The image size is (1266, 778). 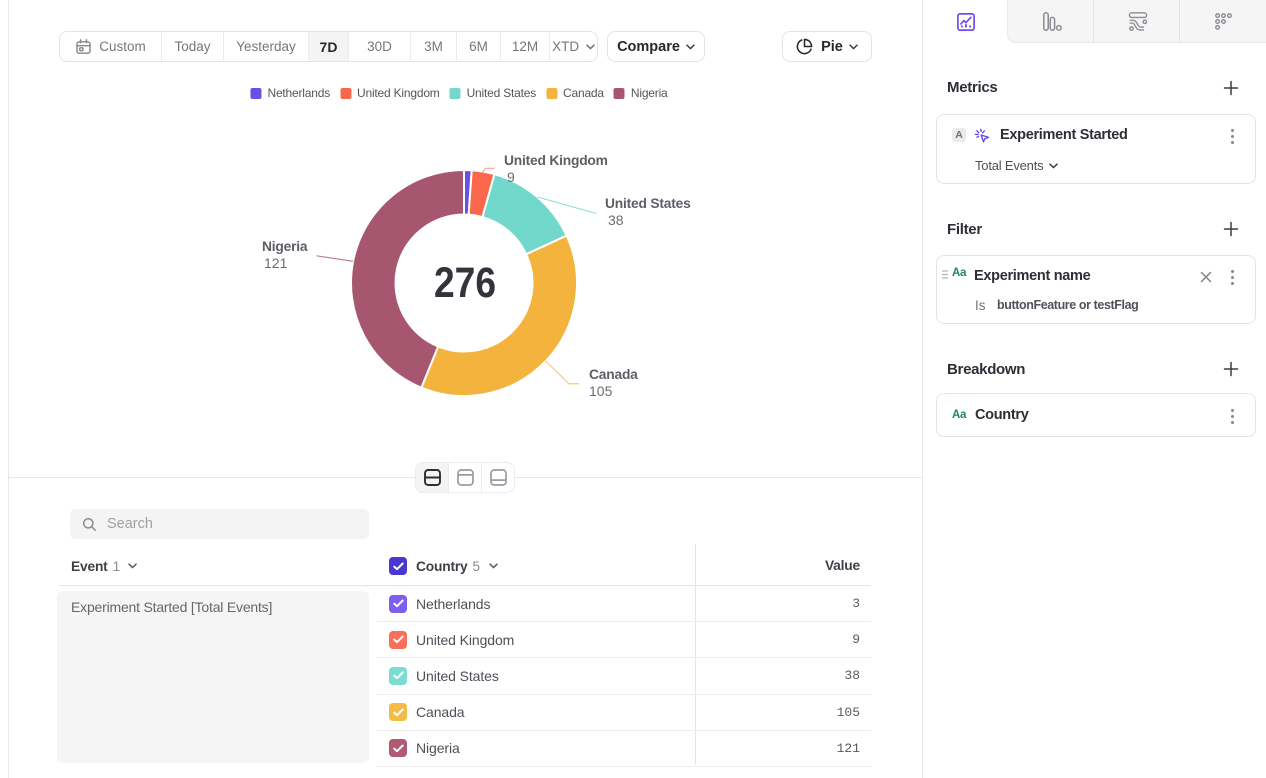 I want to click on svg-text: Nigeria, so click(x=285, y=246).